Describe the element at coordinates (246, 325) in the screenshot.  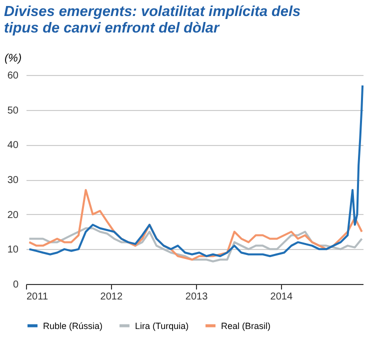
I see `legend-label: Real (Brasil)` at that location.